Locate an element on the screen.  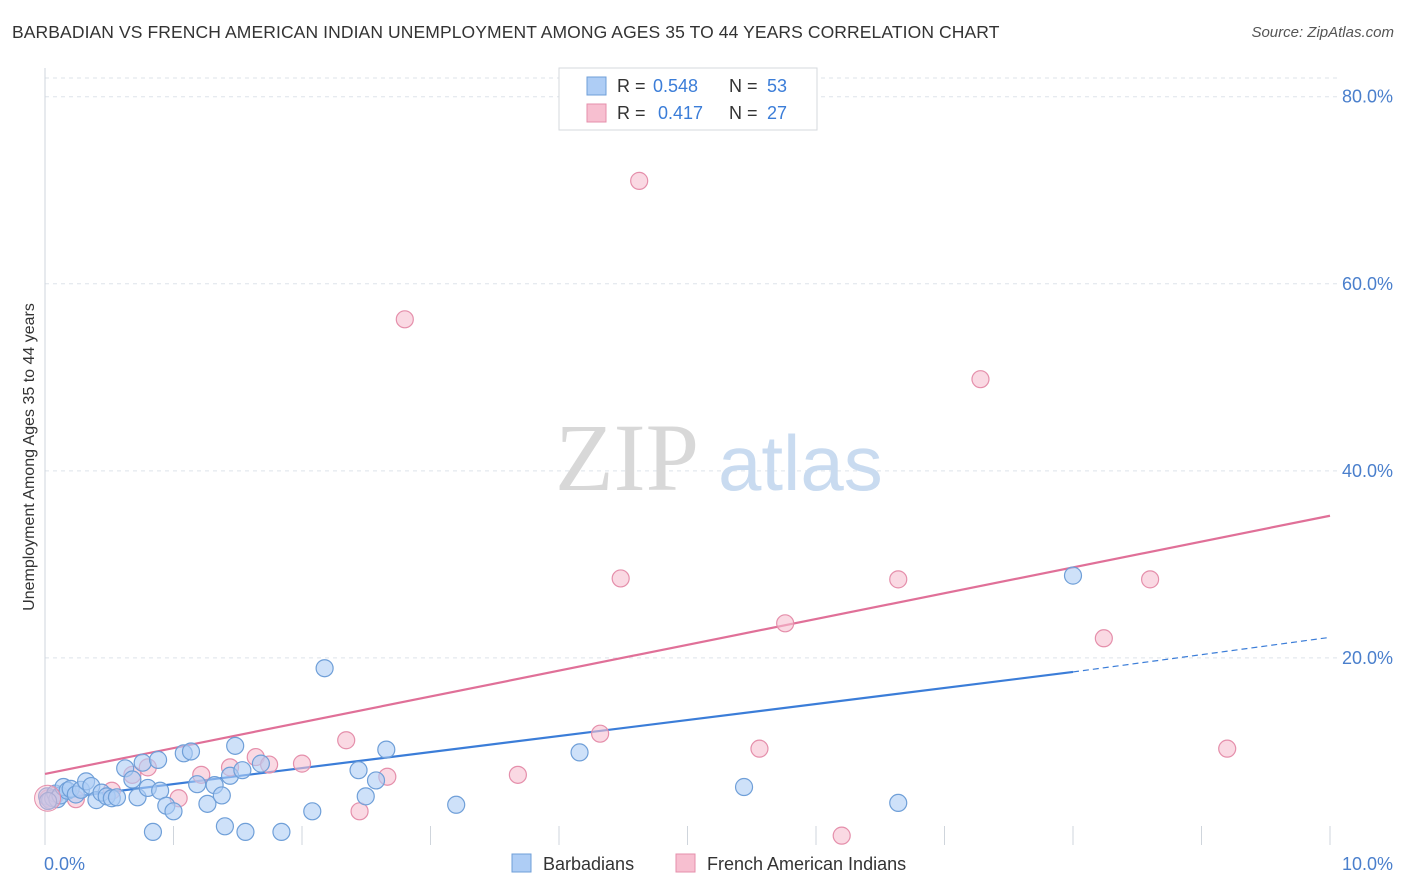
x-tick-label: 0.0% is located at coordinates (64, 864).